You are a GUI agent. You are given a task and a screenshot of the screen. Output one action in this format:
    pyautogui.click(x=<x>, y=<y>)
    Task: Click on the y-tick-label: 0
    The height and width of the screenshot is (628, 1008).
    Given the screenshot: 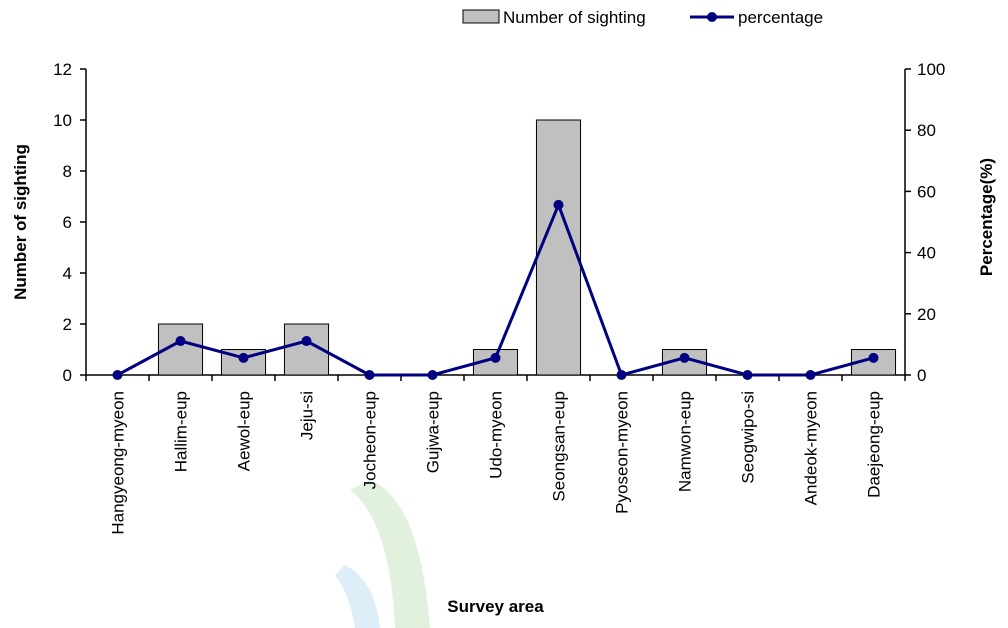 What is the action you would take?
    pyautogui.click(x=67, y=375)
    